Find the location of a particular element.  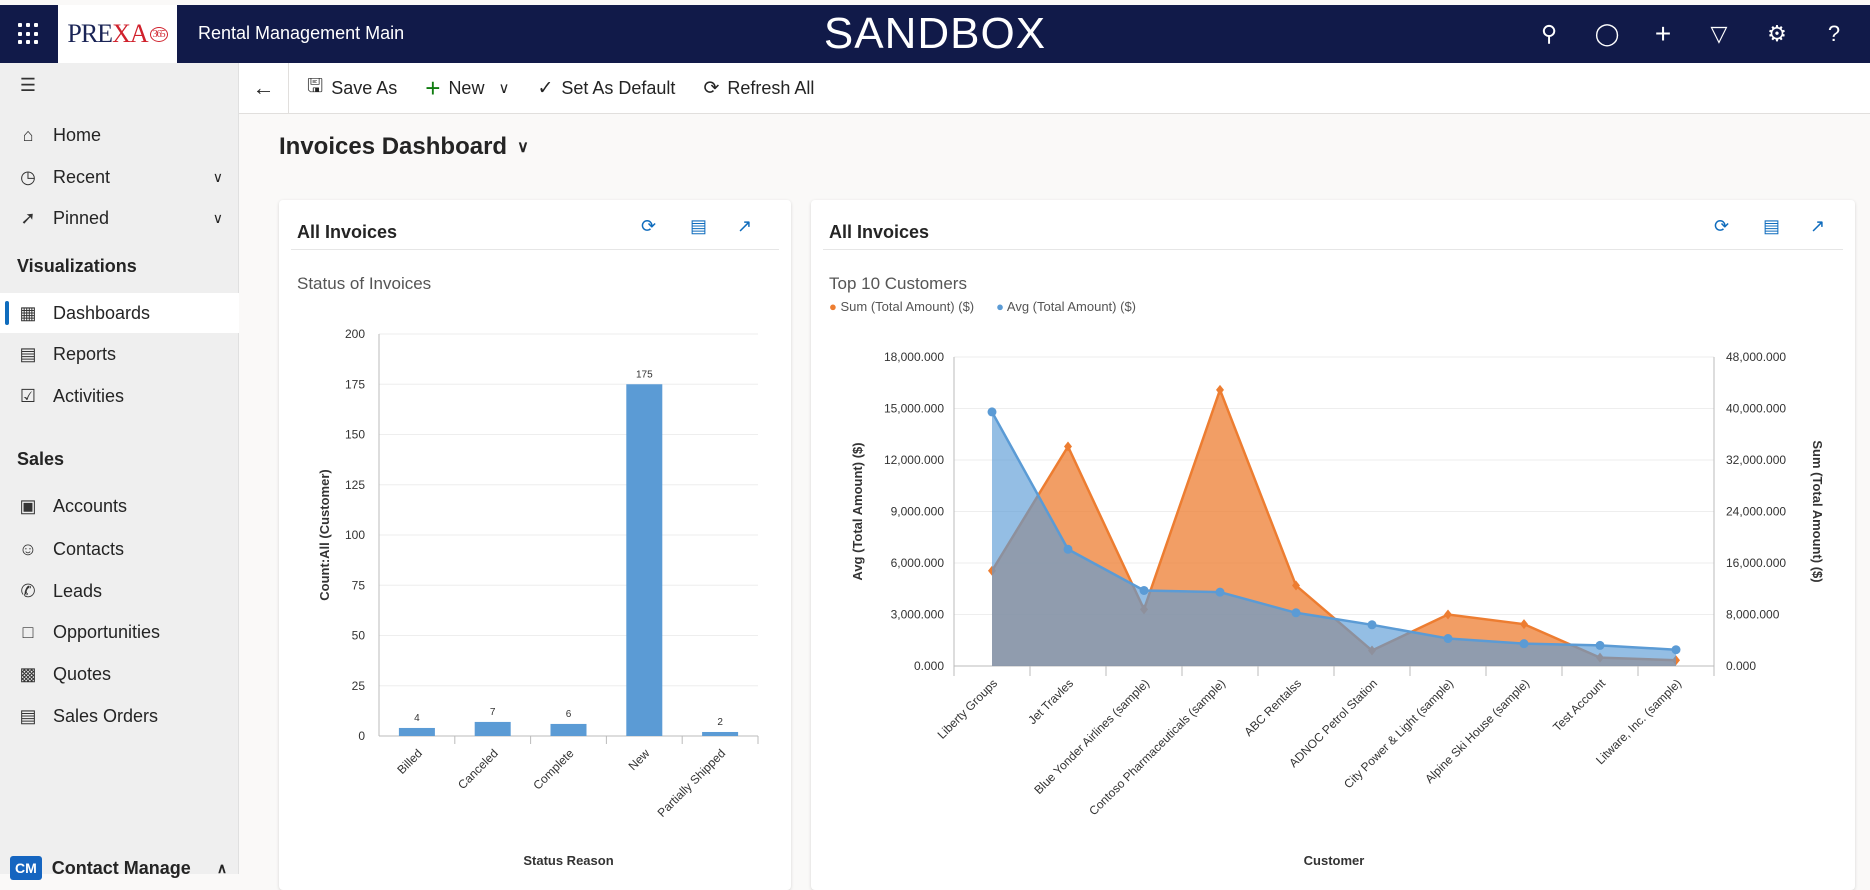

y-tick-label: 150 is located at coordinates (355, 435).